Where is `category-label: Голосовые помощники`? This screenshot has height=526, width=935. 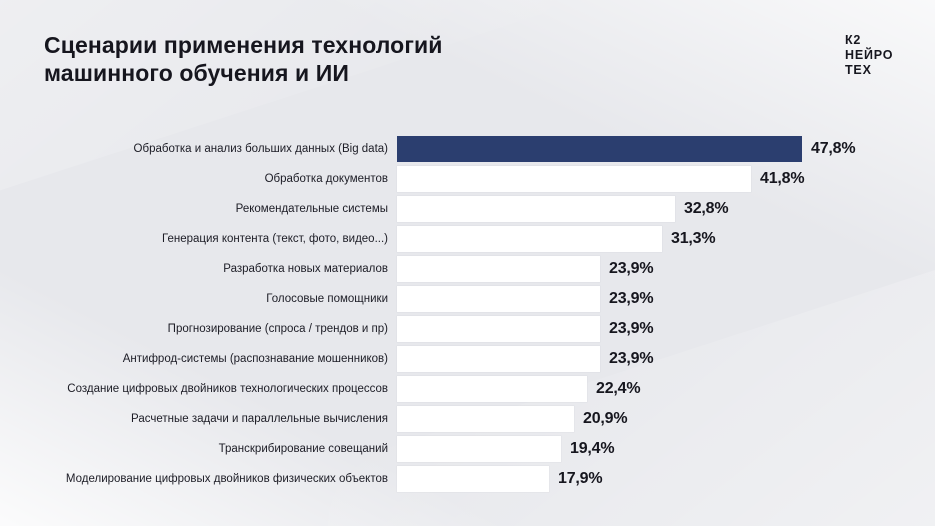
category-label: Голосовые помощники is located at coordinates (327, 298).